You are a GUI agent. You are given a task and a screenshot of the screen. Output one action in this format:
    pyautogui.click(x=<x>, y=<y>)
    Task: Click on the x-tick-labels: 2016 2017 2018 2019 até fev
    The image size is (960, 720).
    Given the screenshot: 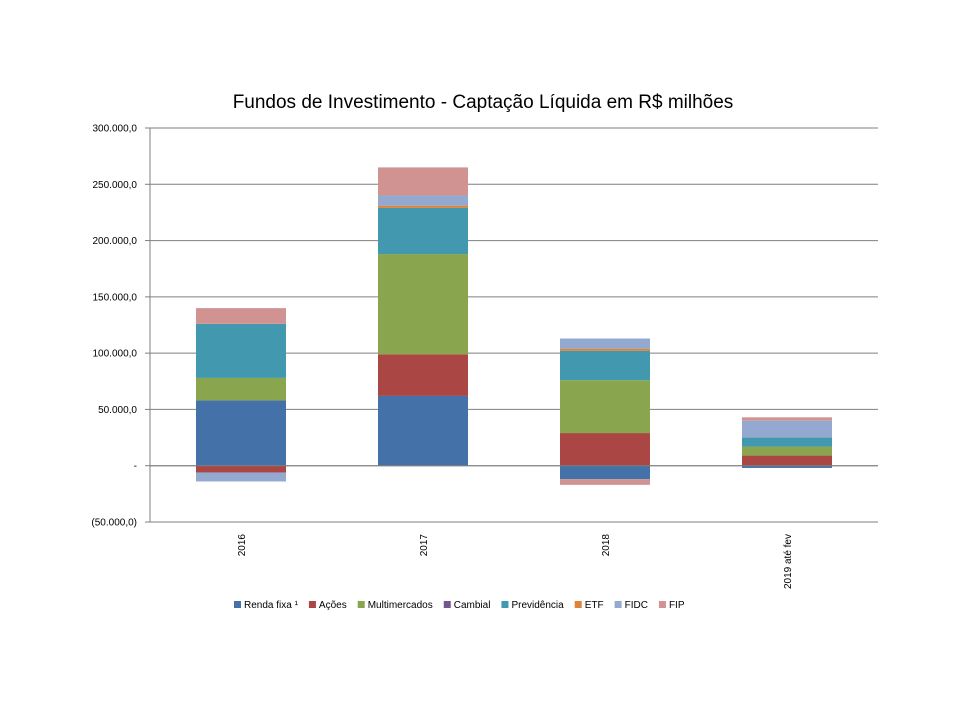 What is the action you would take?
    pyautogui.click(x=515, y=561)
    